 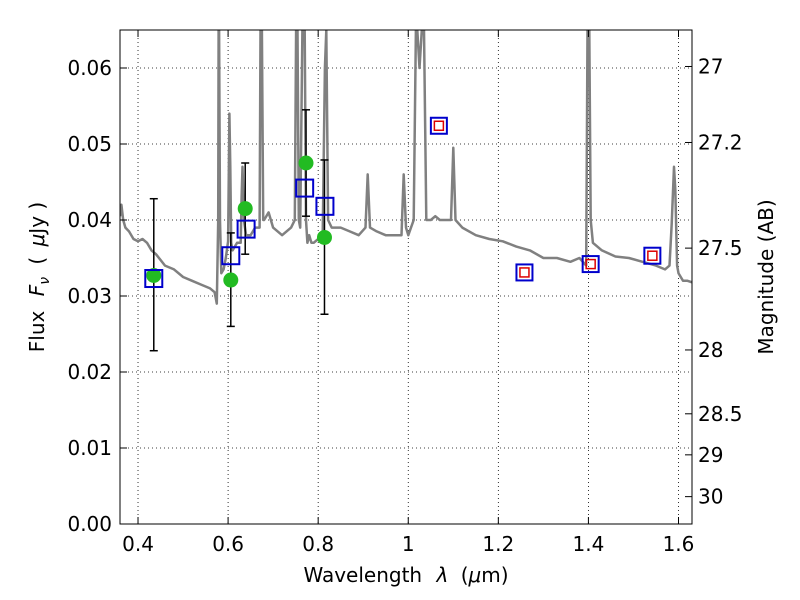 I want to click on x-axis-label-unit-open: (, so click(x=465, y=575).